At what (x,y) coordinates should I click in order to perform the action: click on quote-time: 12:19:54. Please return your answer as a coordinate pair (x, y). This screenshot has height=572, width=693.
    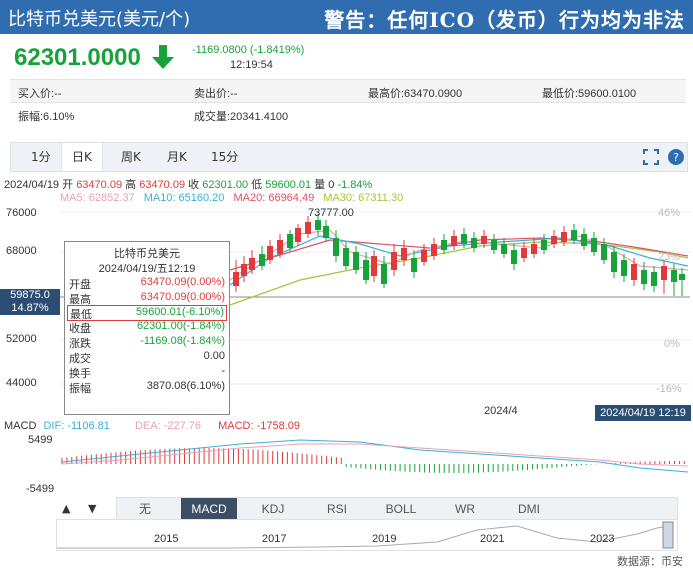
    Looking at the image, I should click on (251, 65).